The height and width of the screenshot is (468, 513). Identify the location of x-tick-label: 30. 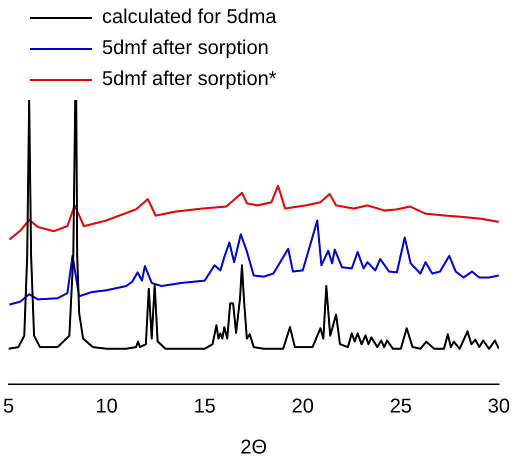
(499, 407).